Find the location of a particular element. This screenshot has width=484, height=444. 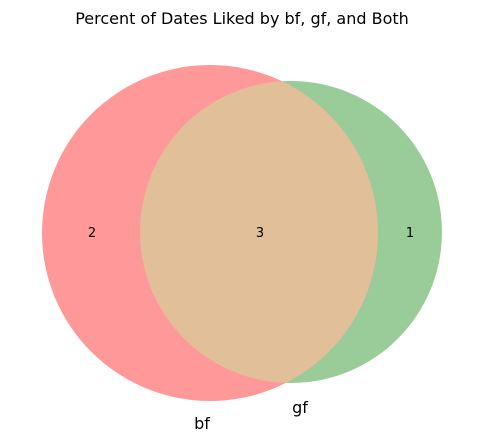

bf-only-count: 2 is located at coordinates (92, 233).